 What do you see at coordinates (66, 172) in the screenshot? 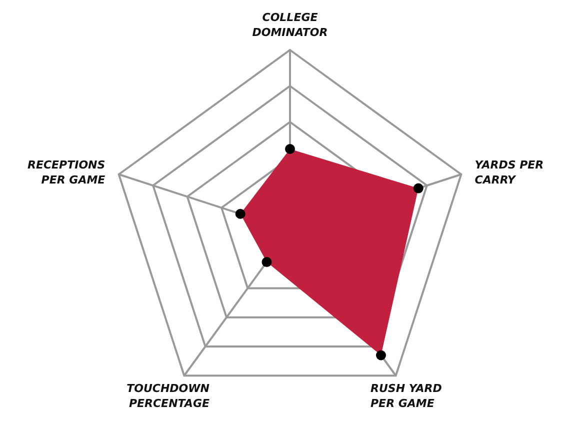
I see `spoke-label: RECEPTIONS PER GAME` at bounding box center [66, 172].